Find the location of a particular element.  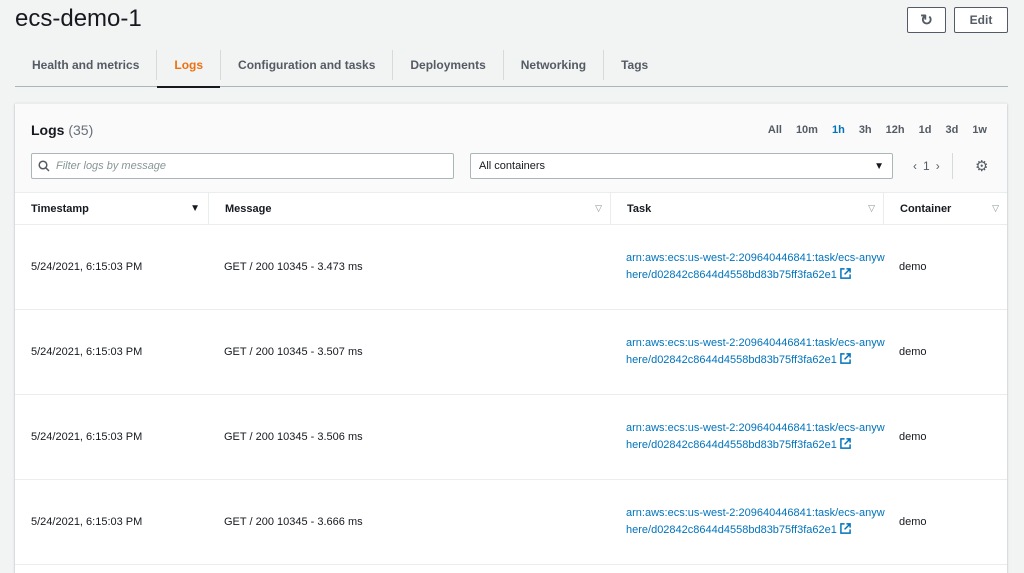

message-cell: GET / 200 10345 - 3.506 ms is located at coordinates (293, 437).